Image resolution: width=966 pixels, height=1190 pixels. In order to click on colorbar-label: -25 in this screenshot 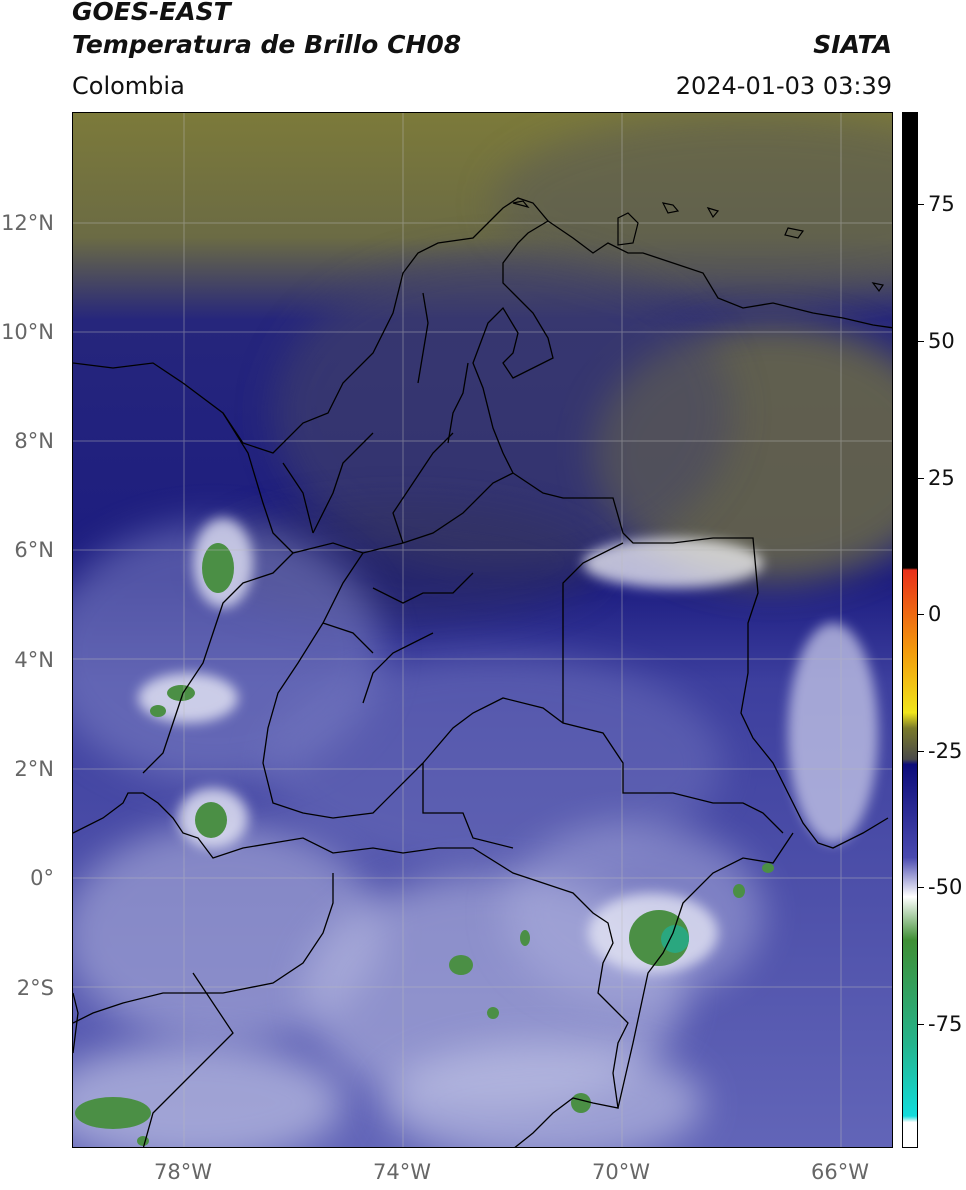, I will do `click(945, 751)`.